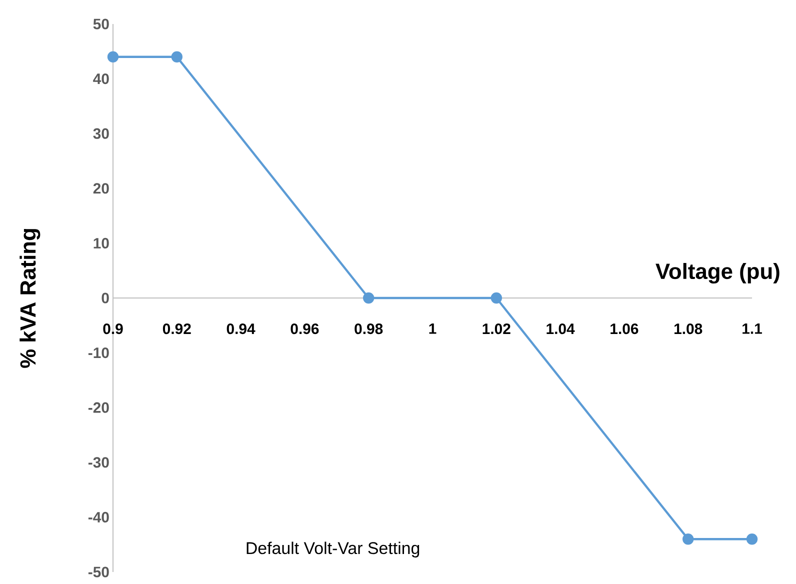 Image resolution: width=796 pixels, height=584 pixels. Describe the element at coordinates (432, 329) in the screenshot. I see `x-tick-label: 1` at that location.